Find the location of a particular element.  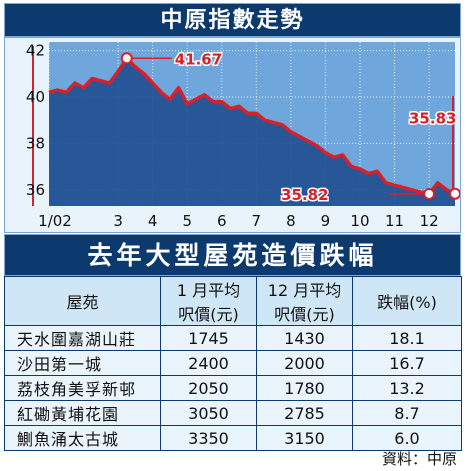

table-header-cell: 1 月平均 呎價(元) is located at coordinates (208, 301).